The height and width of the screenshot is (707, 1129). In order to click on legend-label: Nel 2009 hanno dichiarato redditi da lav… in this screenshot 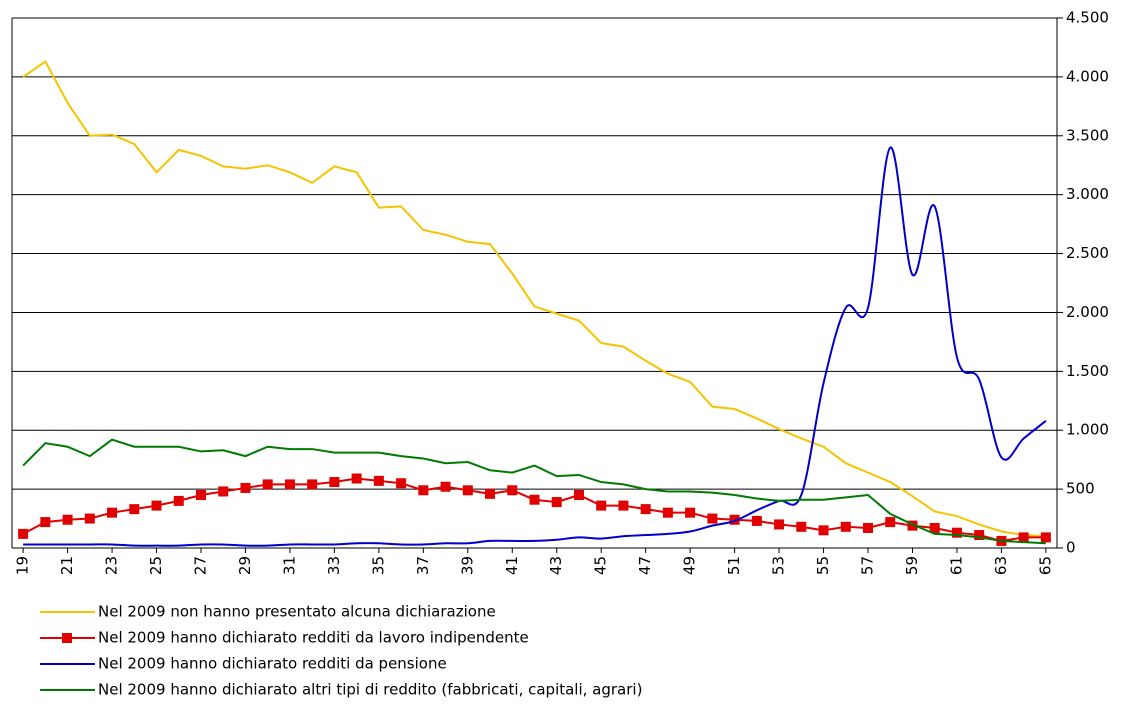, I will do `click(313, 638)`.